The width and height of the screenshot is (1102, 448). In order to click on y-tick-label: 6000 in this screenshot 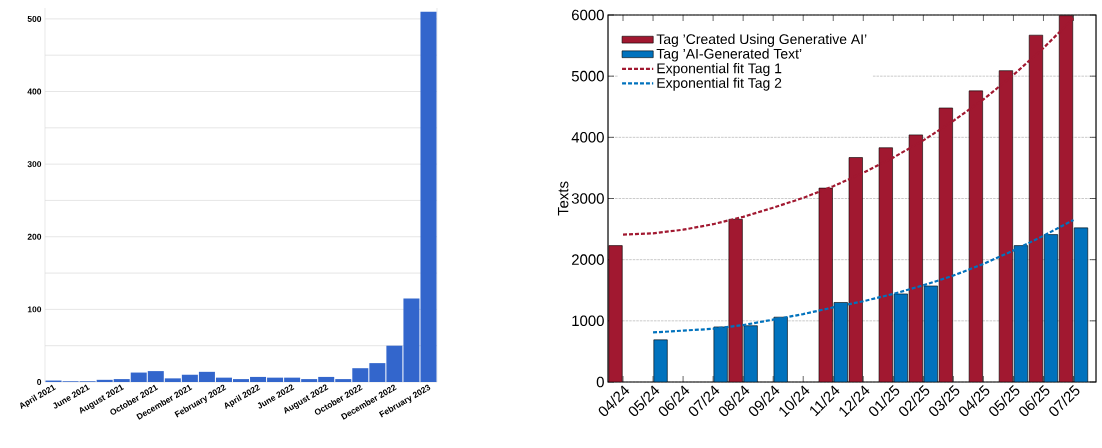, I will do `click(588, 15)`.